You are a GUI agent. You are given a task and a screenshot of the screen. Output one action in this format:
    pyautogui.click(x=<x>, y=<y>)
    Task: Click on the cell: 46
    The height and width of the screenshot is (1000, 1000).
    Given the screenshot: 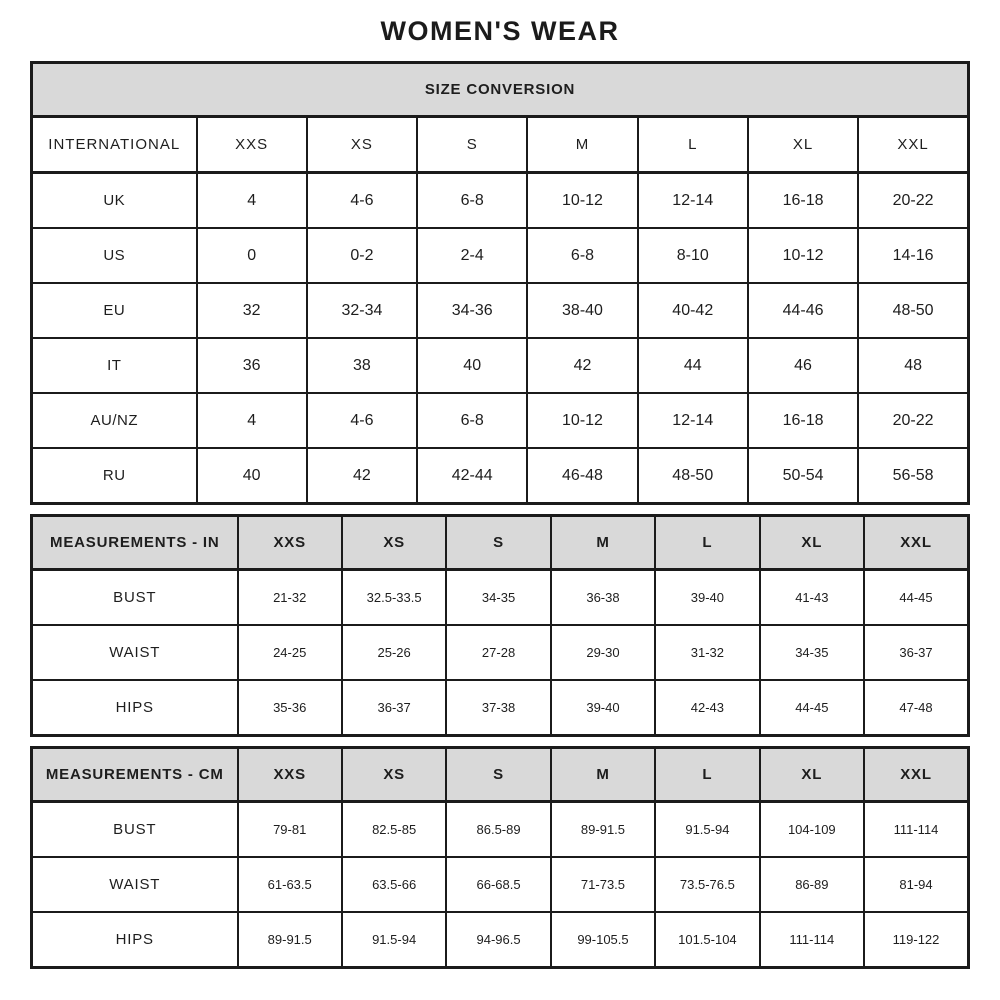 What is the action you would take?
    pyautogui.click(x=803, y=365)
    